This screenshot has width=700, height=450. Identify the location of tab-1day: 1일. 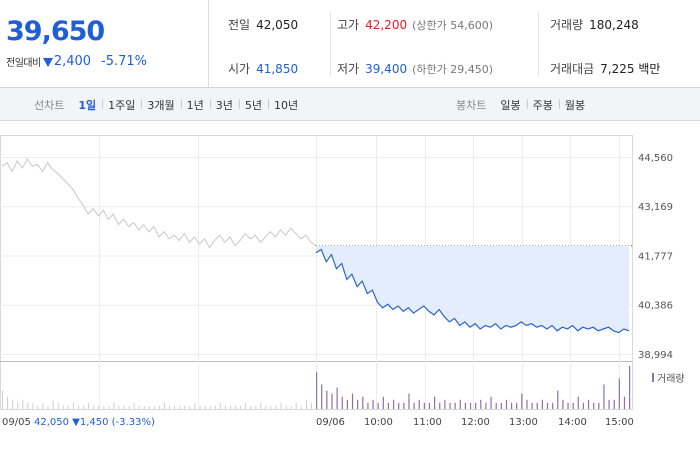
(87, 105).